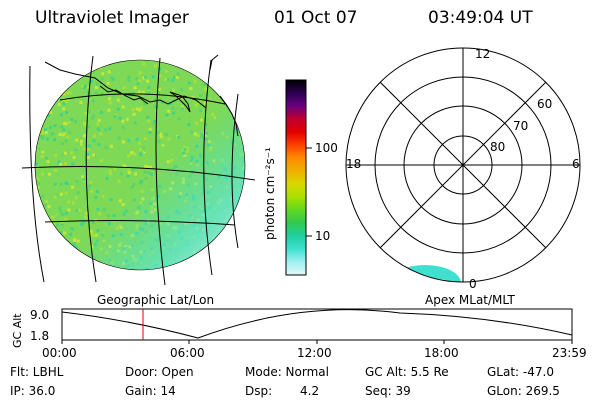  Describe the element at coordinates (326, 148) in the screenshot. I see `colorbar-tick-100: 100` at that location.